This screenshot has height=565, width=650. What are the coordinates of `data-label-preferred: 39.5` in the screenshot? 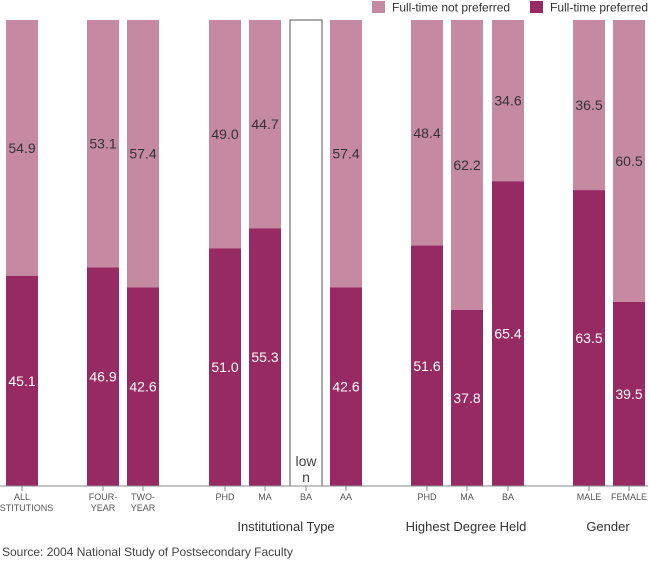 It's located at (628, 394).